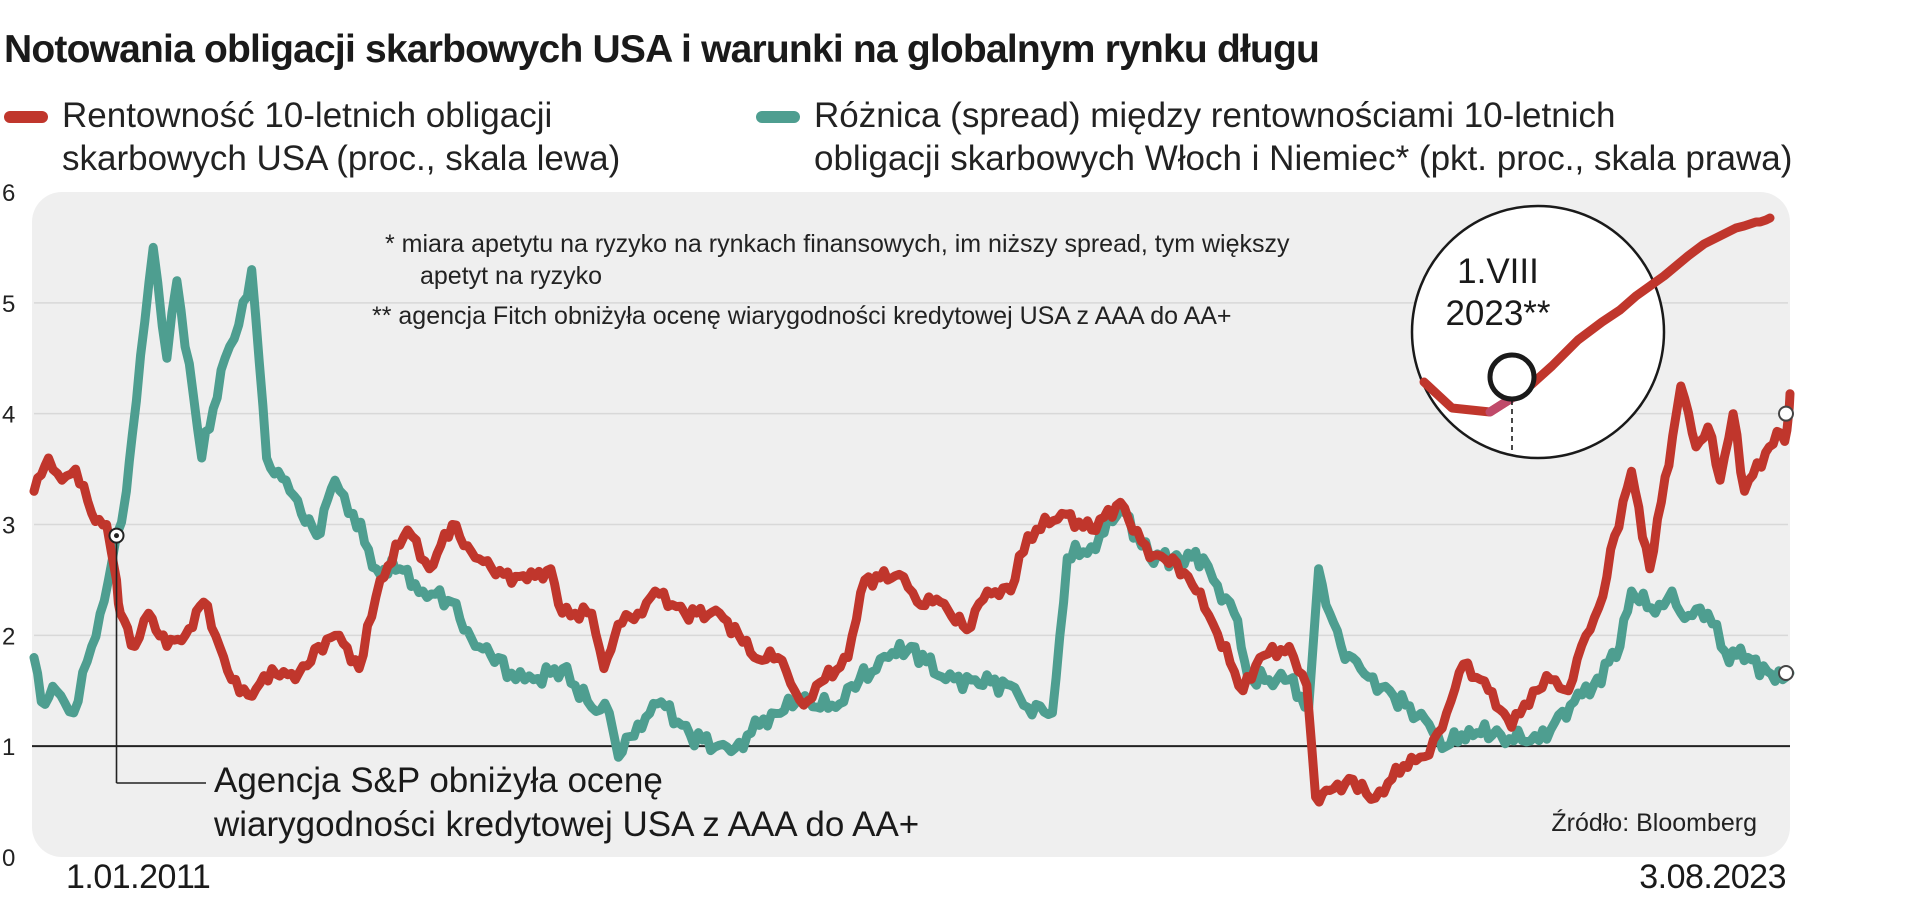 This screenshot has width=1920, height=902. Describe the element at coordinates (438, 780) in the screenshot. I see `annotation-line1: Agencja S&P obniżyła ocenę` at that location.